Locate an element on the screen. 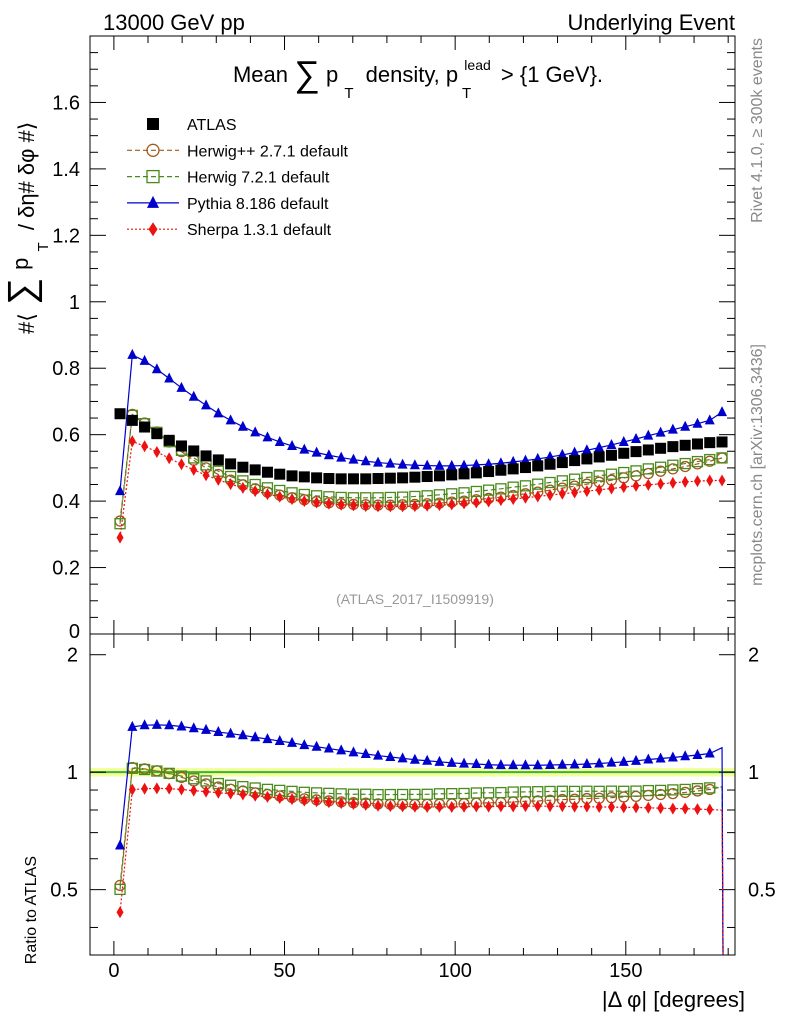 This screenshot has height=1024, width=786. y-axis-label-sigma: ∑ is located at coordinates (22, 291).